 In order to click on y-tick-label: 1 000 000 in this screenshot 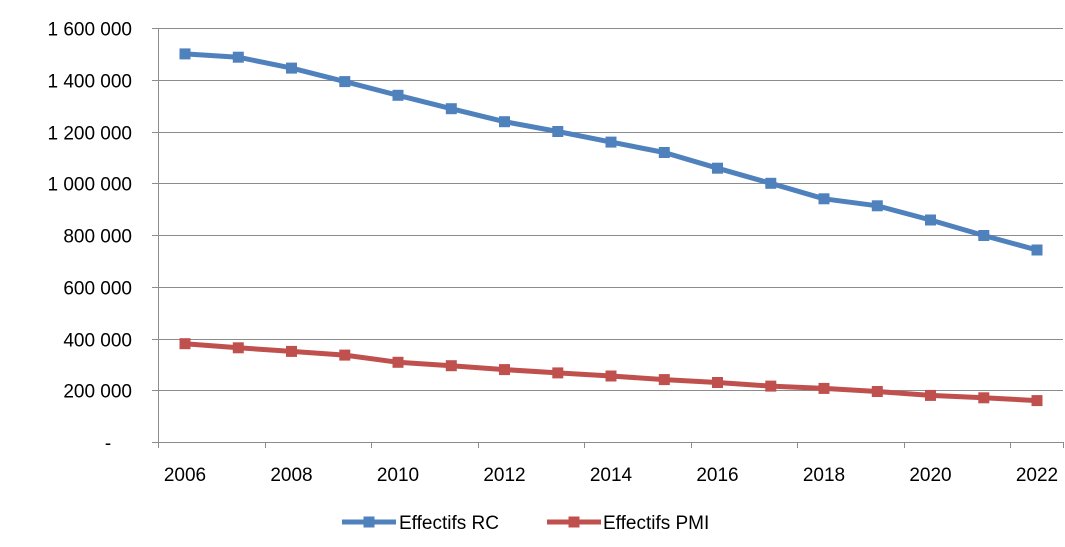, I will do `click(89, 185)`.